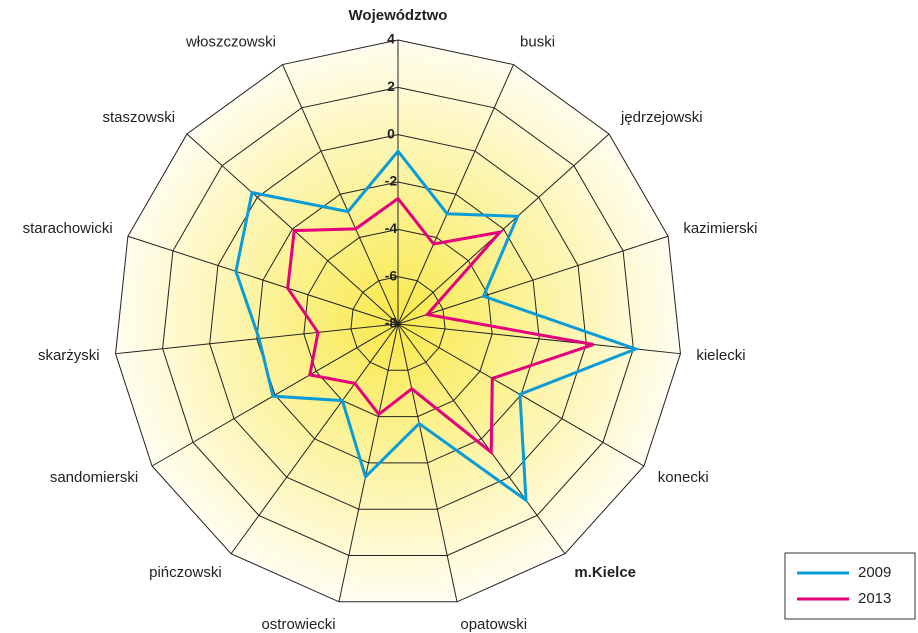  What do you see at coordinates (69, 355) in the screenshot?
I see `category-label: skarżyski` at bounding box center [69, 355].